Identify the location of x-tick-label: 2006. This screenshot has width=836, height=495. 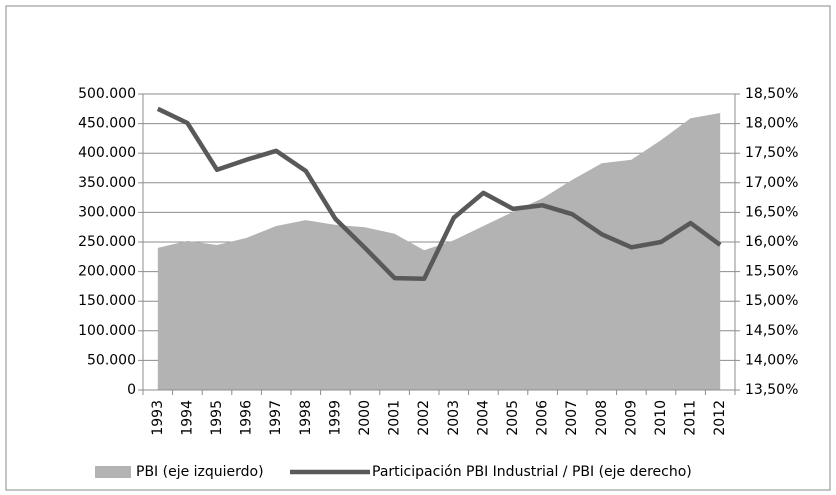
(543, 418).